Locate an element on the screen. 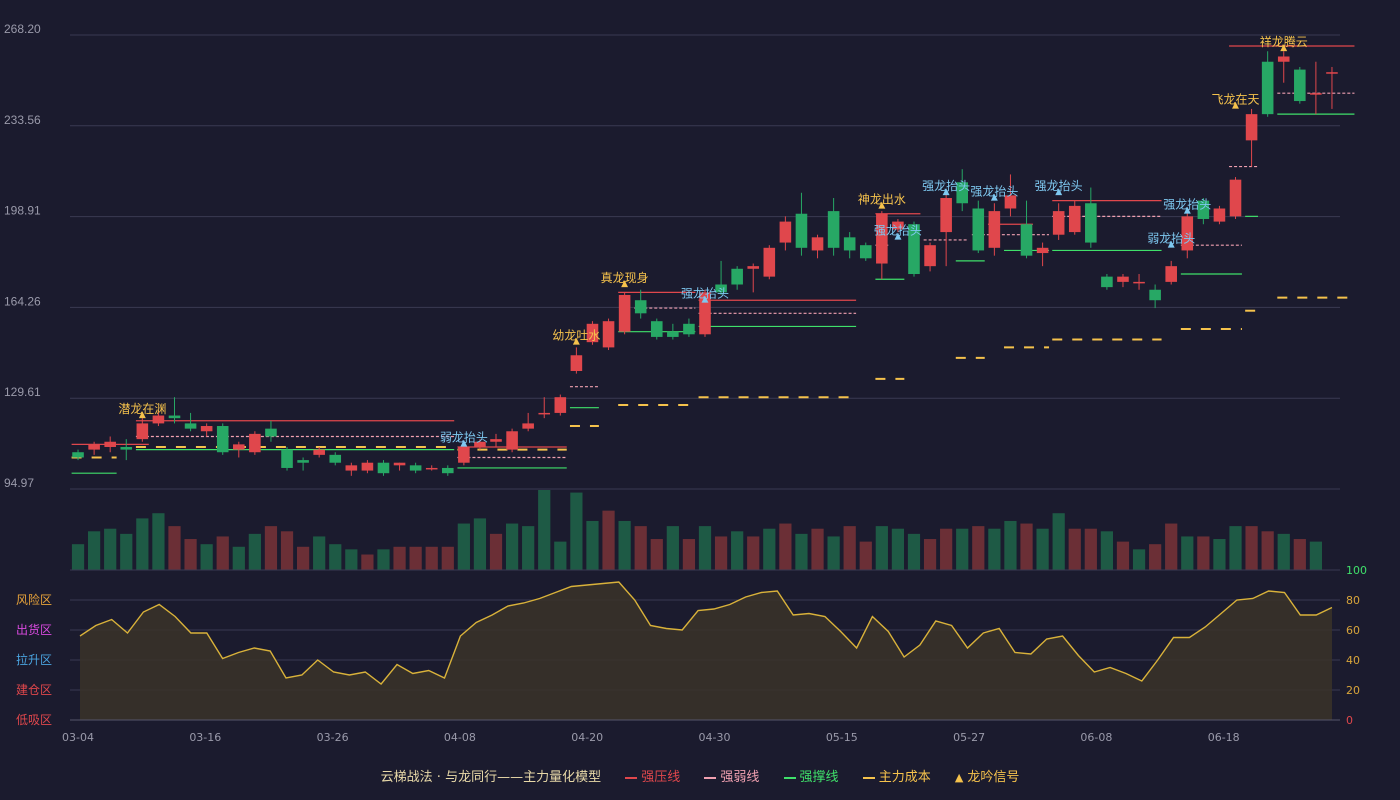 Image resolution: width=1400 pixels, height=800 pixels. signal-label: 祥龙腾云 is located at coordinates (1284, 41).